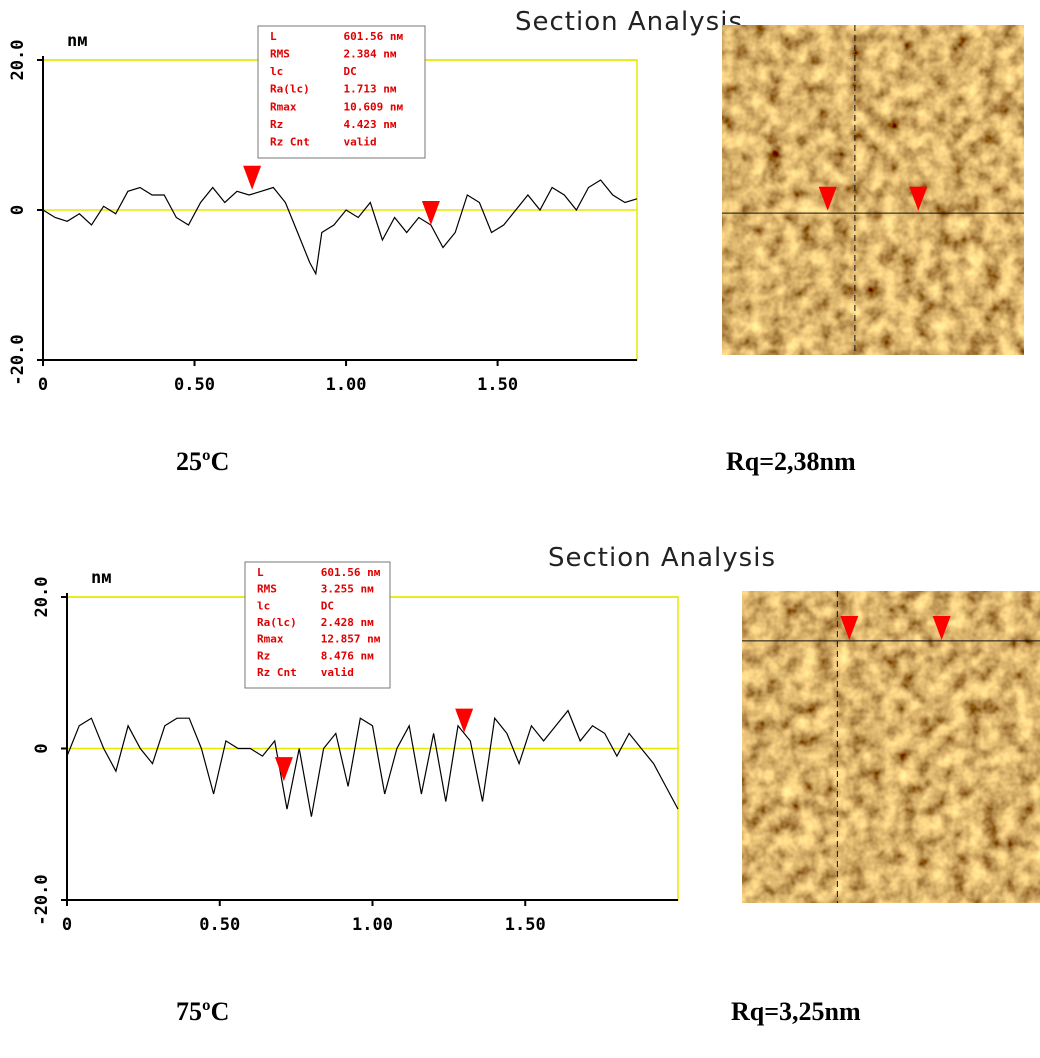  What do you see at coordinates (796, 1011) in the screenshot?
I see `caption: Rq=3,25nm` at bounding box center [796, 1011].